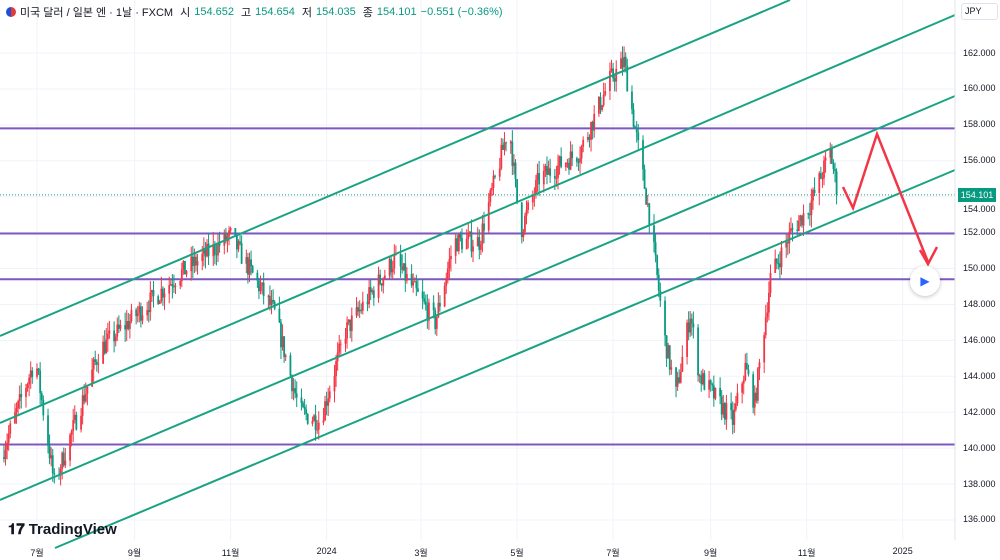  I want to click on y-tick-label: 160.000, so click(979, 88).